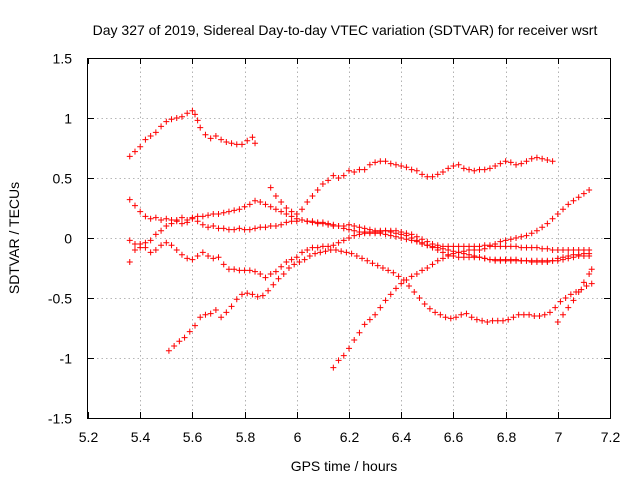 The width and height of the screenshot is (640, 480). What do you see at coordinates (66, 359) in the screenshot?
I see `y-tick-label: -1` at bounding box center [66, 359].